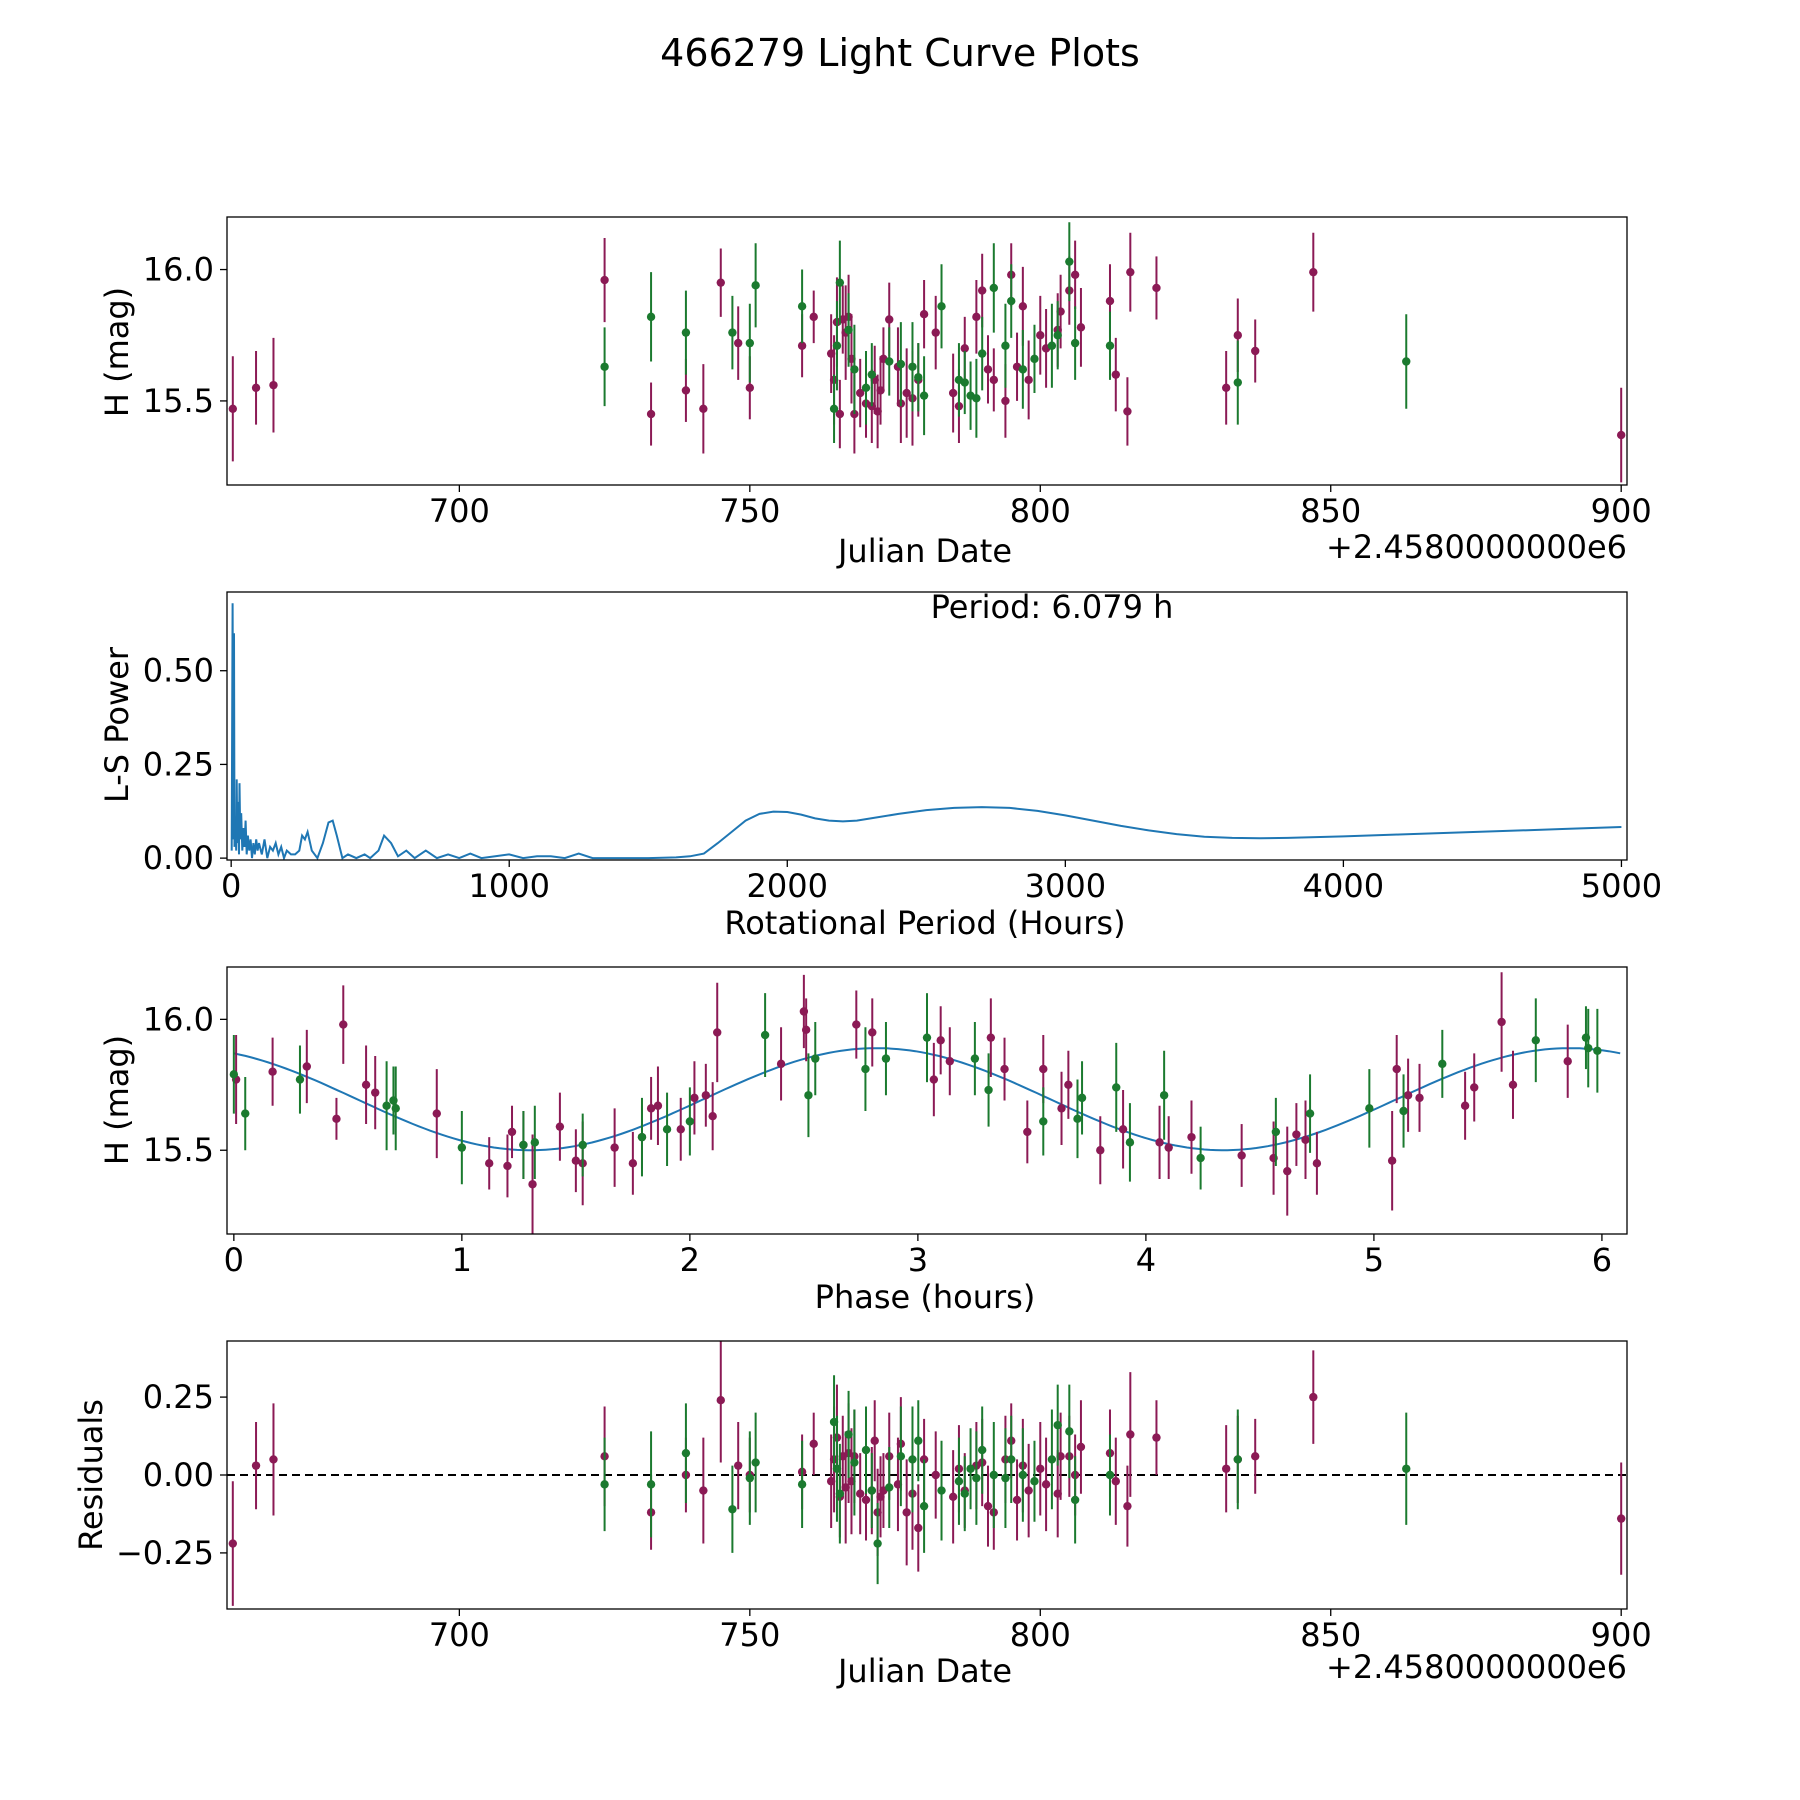 This screenshot has width=1800, height=1800. I want to click on periodogram-y-tick-label: 0.25, so click(178, 764).